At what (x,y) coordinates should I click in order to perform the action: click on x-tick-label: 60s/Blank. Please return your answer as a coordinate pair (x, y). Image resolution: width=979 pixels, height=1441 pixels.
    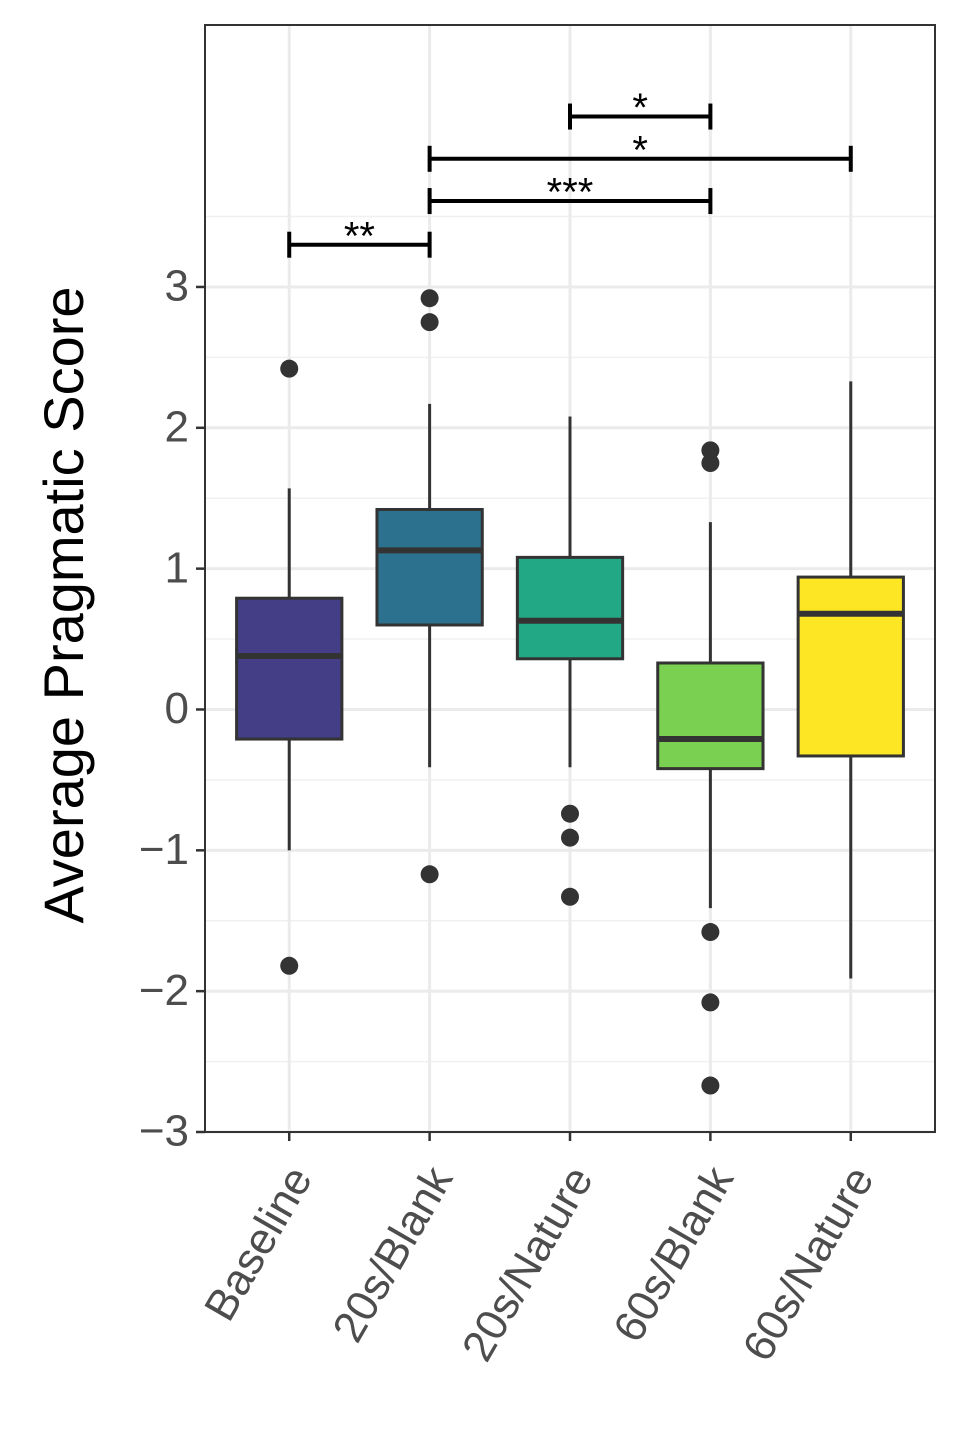
    Looking at the image, I should click on (674, 1253).